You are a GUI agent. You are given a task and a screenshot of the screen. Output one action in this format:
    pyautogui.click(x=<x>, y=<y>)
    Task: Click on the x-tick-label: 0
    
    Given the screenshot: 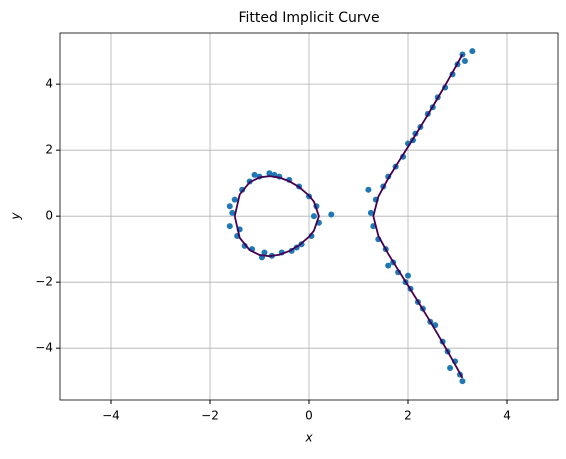 What is the action you would take?
    pyautogui.click(x=309, y=416)
    